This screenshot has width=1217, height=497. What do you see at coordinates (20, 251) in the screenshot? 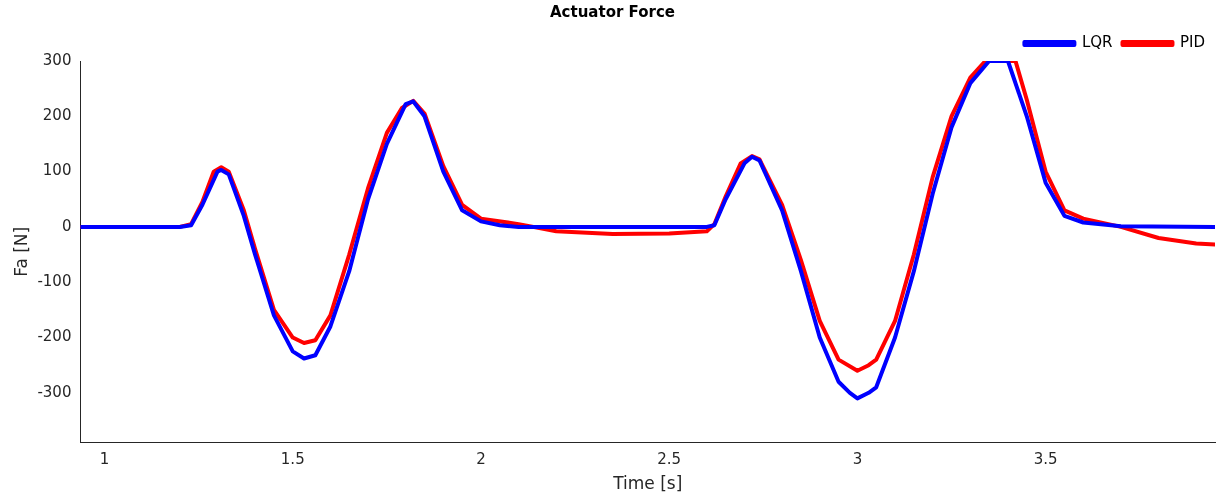
I see `y-axis-title: Fa [N]` at bounding box center [20, 251].